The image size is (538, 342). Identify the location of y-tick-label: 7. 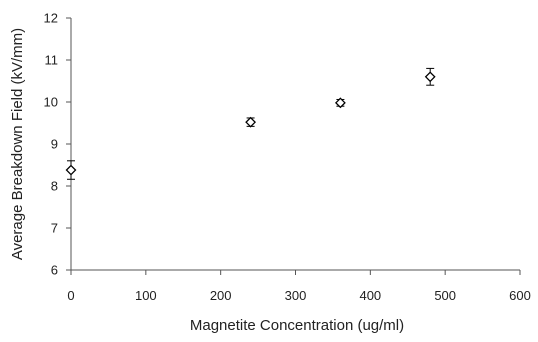
(54, 228).